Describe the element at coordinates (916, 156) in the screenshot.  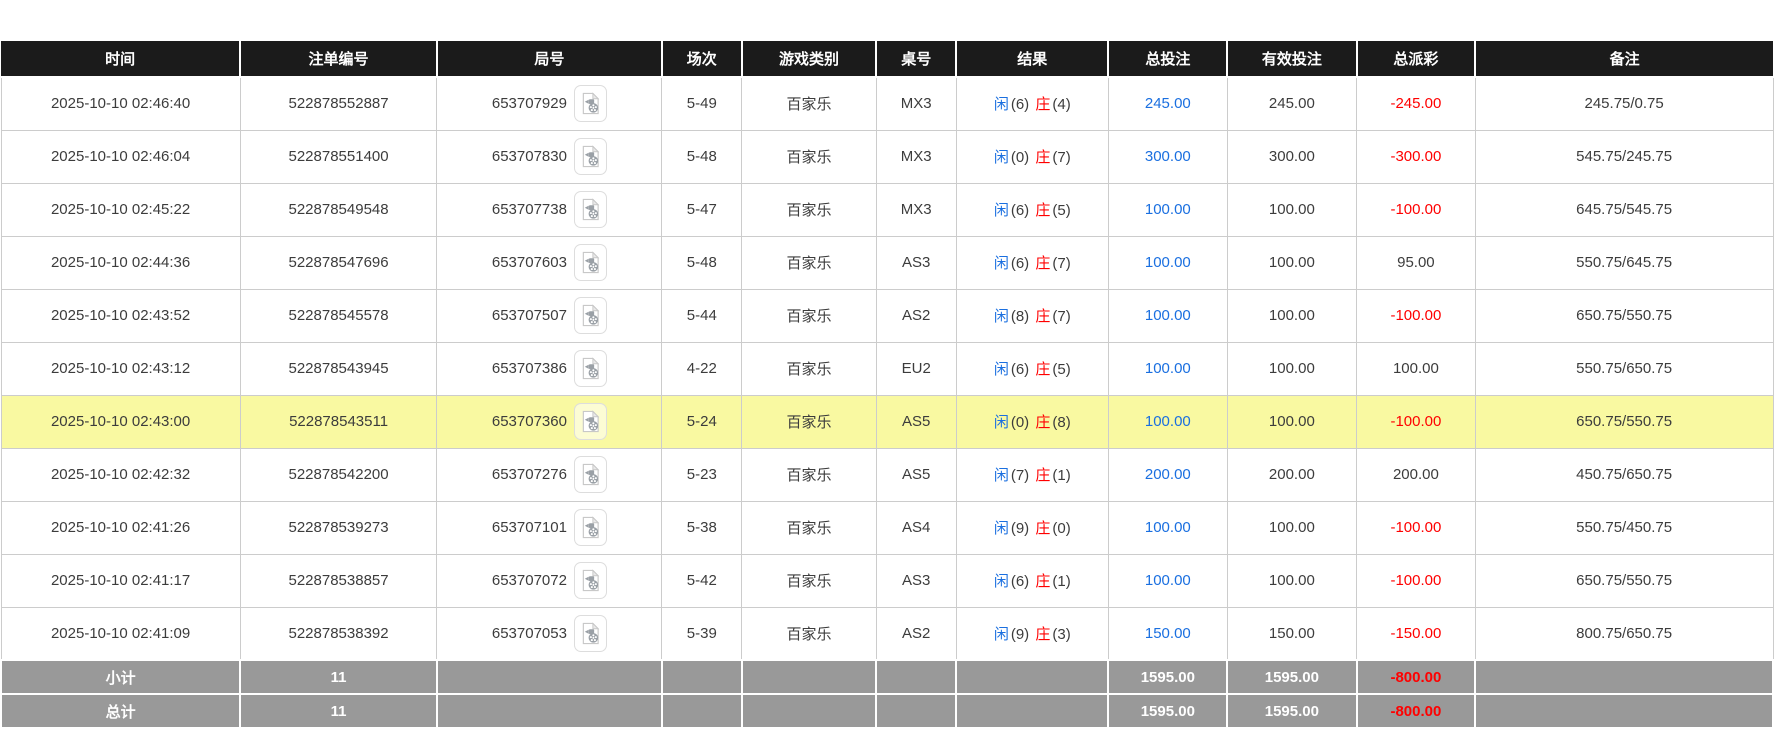
I see `cell-table-no: MX3` at that location.